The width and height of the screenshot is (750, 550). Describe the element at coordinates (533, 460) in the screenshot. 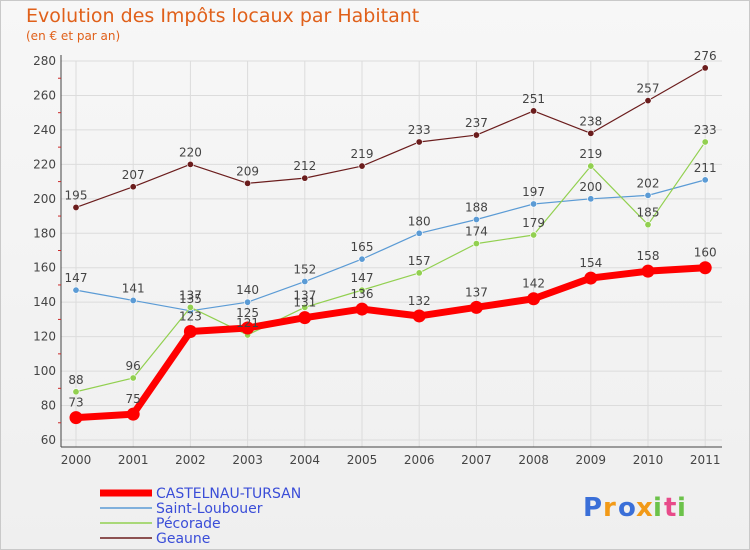

I see `x-tick-label: 2008` at that location.